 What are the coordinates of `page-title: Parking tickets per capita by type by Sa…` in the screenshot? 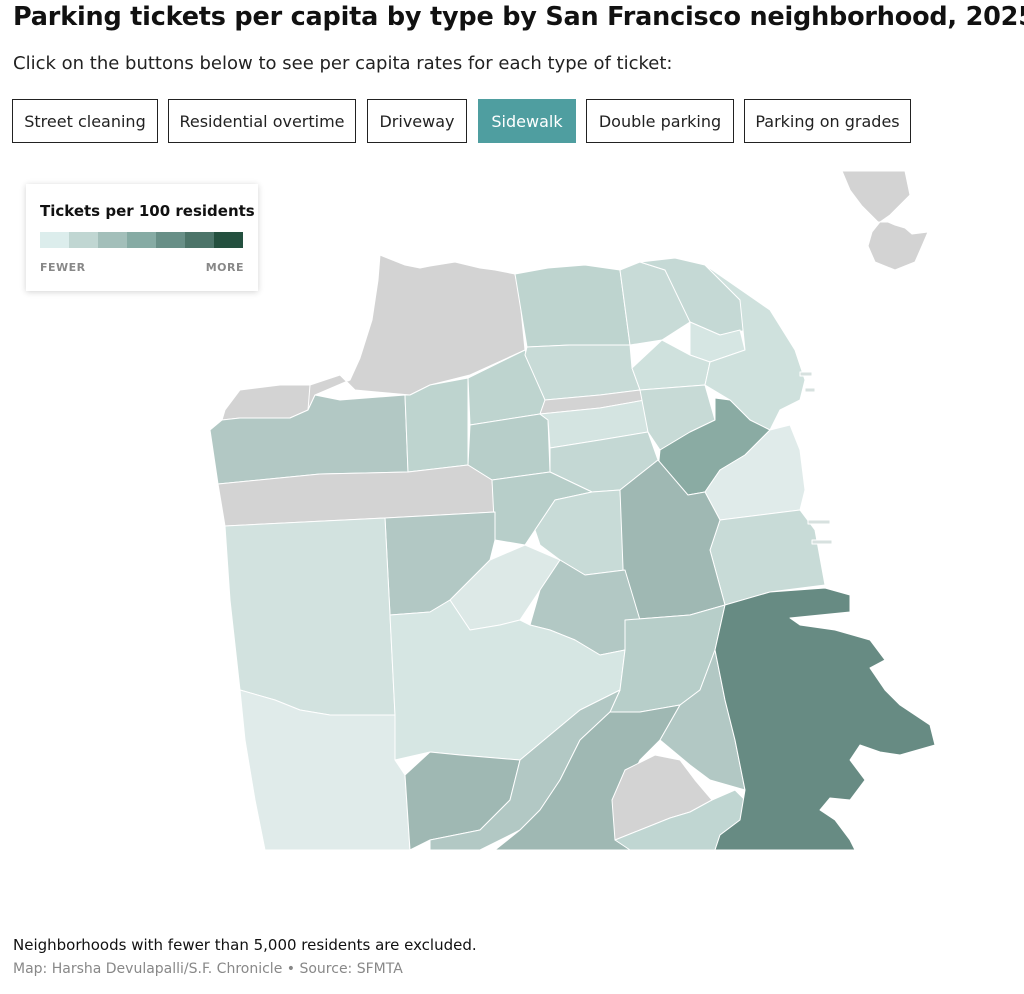 It's located at (518, 17).